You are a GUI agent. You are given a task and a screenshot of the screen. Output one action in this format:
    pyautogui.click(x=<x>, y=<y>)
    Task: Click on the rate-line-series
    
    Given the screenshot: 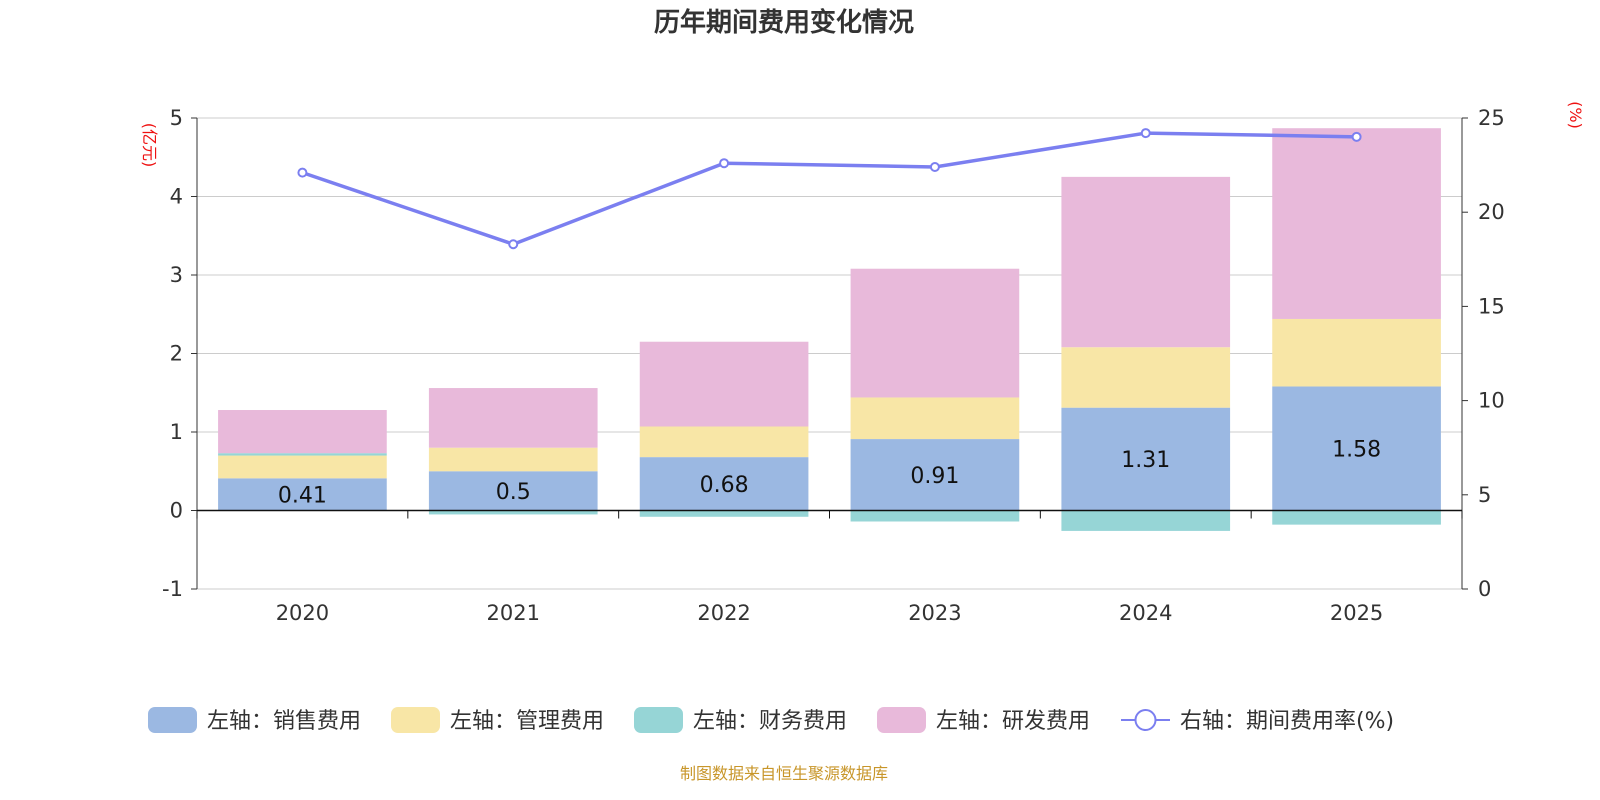 What is the action you would take?
    pyautogui.click(x=829, y=189)
    